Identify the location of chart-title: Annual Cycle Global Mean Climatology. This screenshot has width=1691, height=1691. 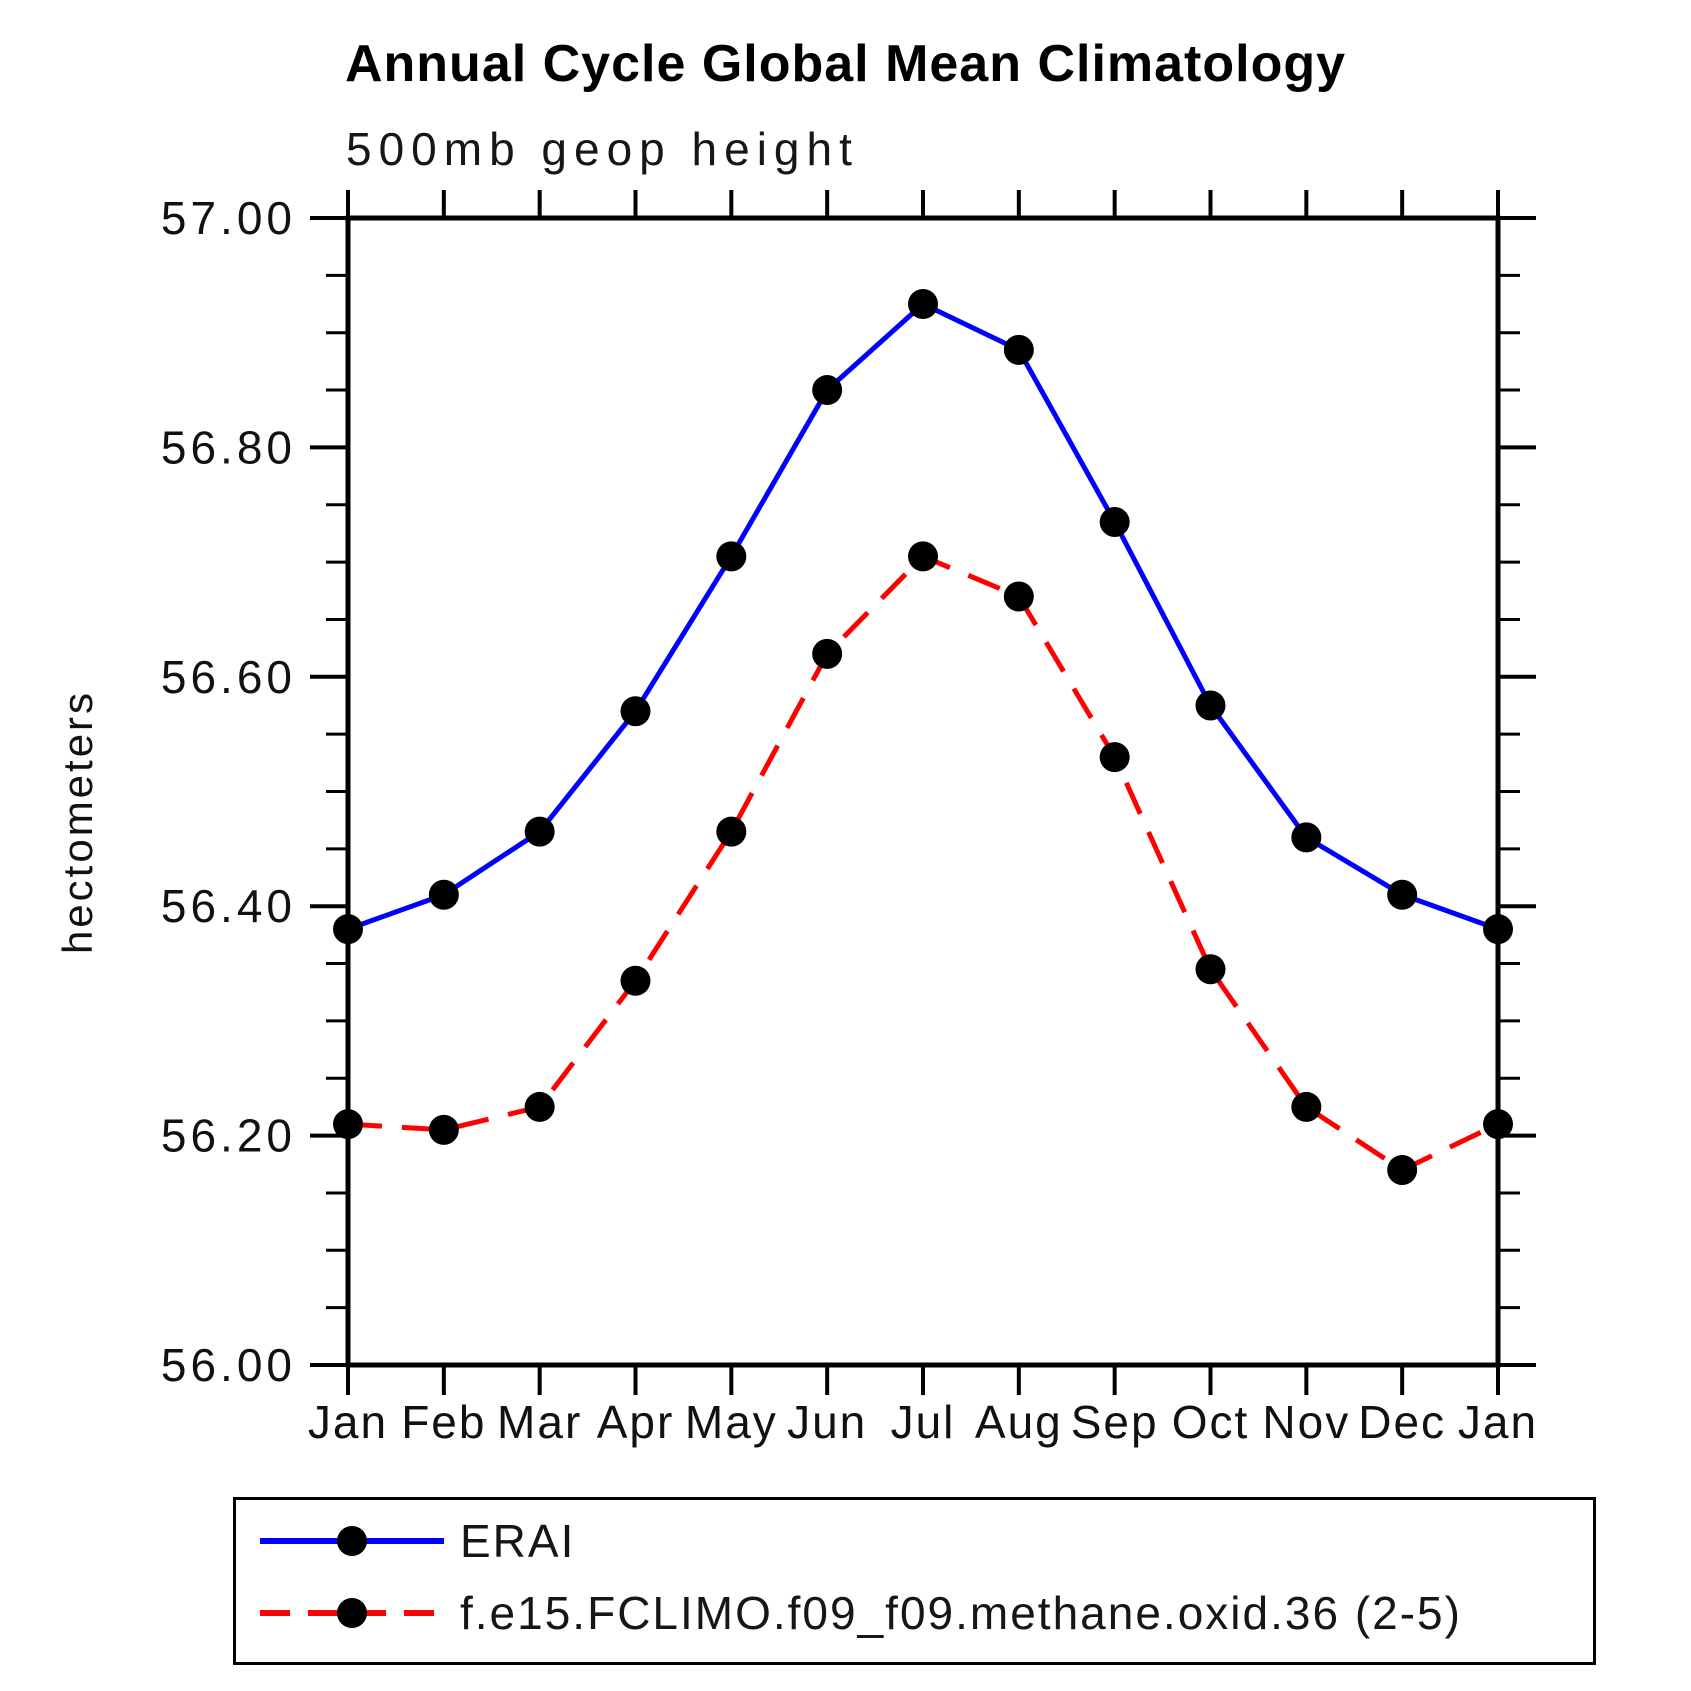
(845, 64).